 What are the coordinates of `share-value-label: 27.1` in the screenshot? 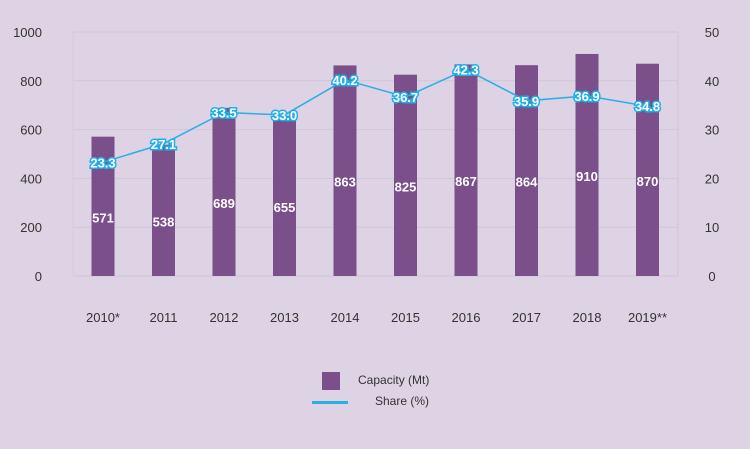 It's located at (163, 144).